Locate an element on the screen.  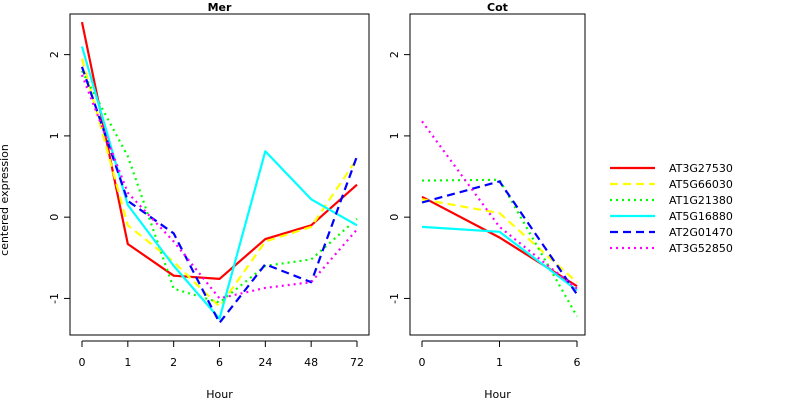
x-tick-label: 72 is located at coordinates (357, 362).